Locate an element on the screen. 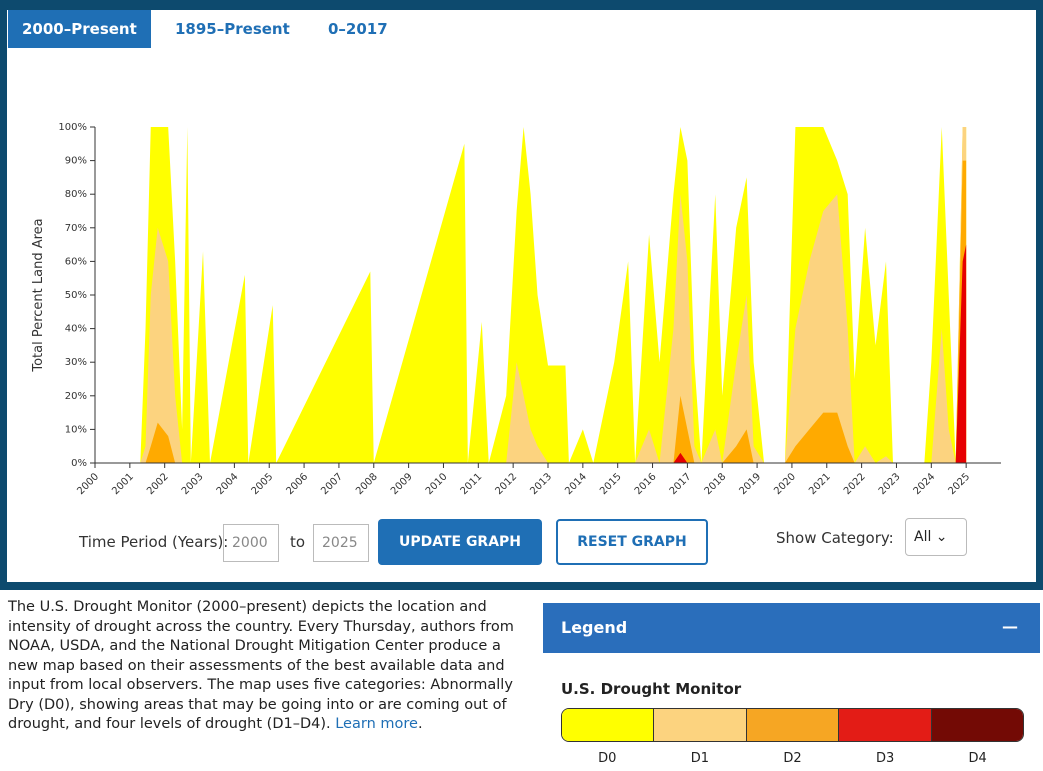 The image size is (1043, 771). legend-bar is located at coordinates (792, 725).